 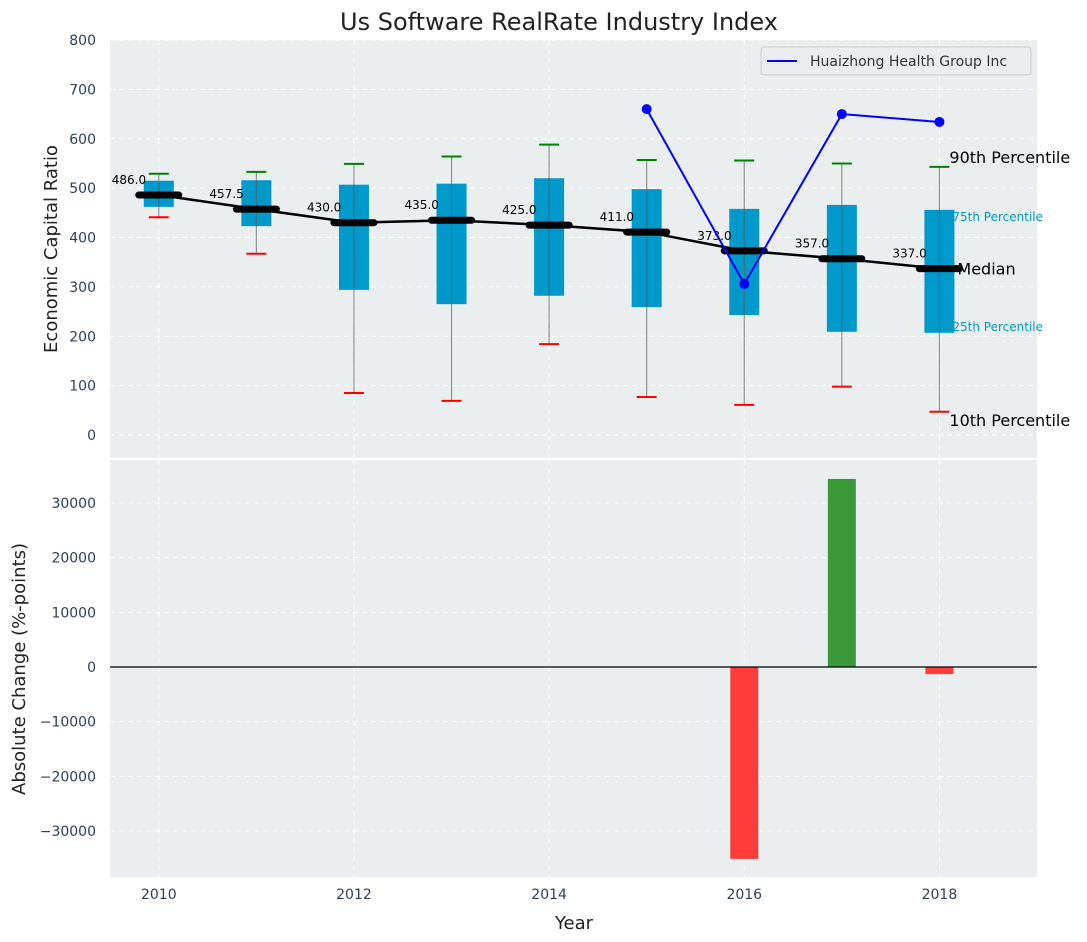 I want to click on chart-title: Us Software RealRate Industry Index, so click(x=559, y=22).